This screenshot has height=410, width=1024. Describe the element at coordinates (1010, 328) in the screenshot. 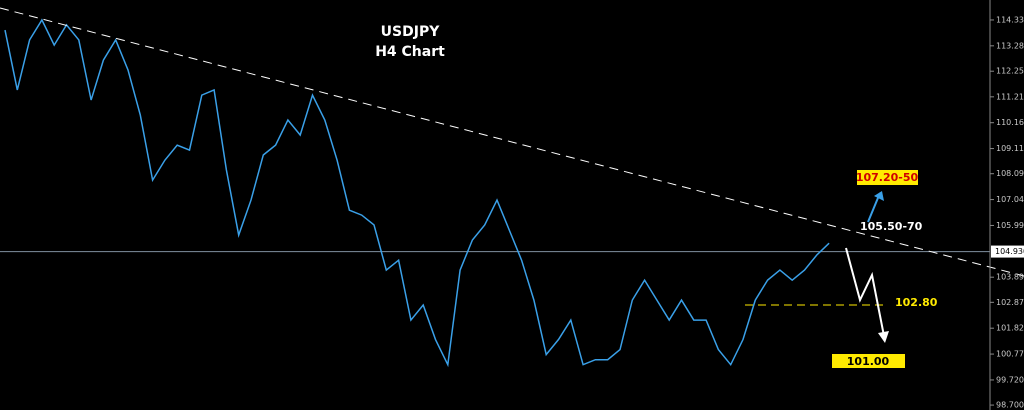

I see `y-tick-label: 101.820` at that location.